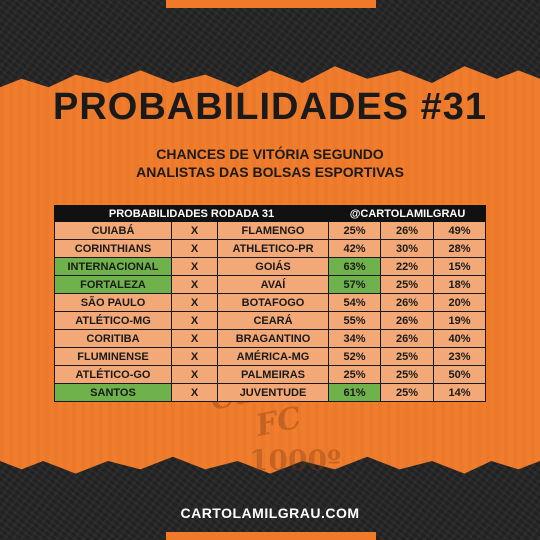 The height and width of the screenshot is (540, 540). What do you see at coordinates (113, 231) in the screenshot?
I see `home-team-cell: CUIABÁ` at bounding box center [113, 231].